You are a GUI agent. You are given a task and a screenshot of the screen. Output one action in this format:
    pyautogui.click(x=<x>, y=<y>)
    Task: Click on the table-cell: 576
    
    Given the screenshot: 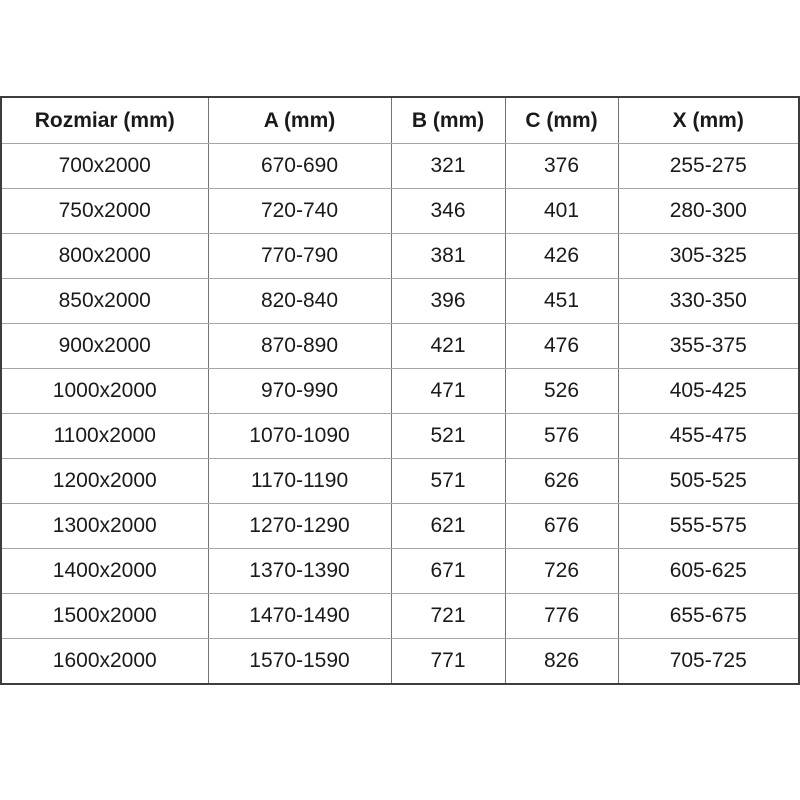 What is the action you would take?
    pyautogui.click(x=561, y=436)
    